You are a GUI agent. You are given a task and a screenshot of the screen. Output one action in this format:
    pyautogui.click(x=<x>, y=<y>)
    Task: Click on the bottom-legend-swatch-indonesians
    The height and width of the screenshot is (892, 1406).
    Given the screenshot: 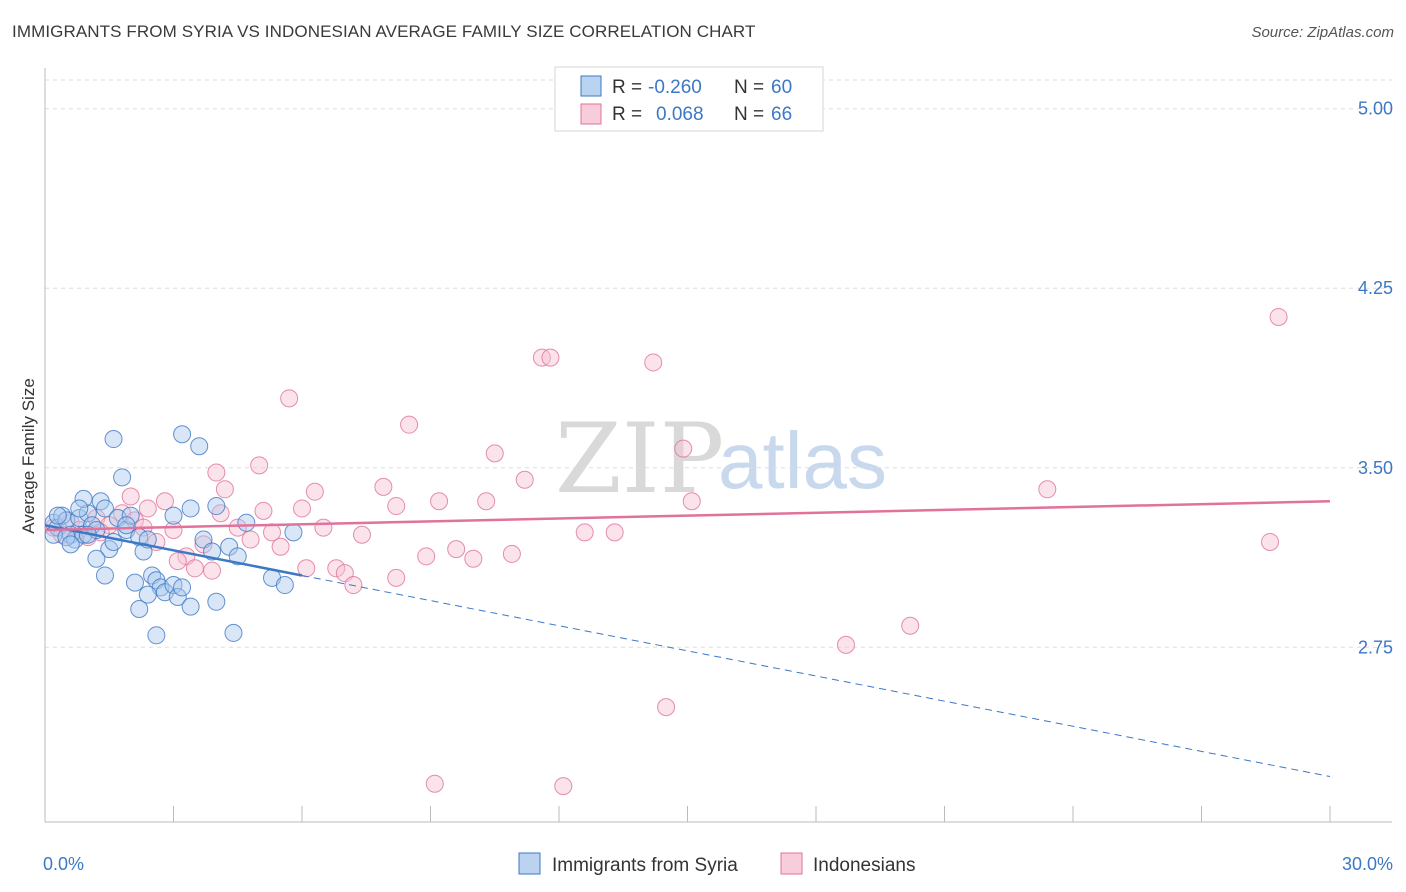 What is the action you would take?
    pyautogui.click(x=791, y=863)
    